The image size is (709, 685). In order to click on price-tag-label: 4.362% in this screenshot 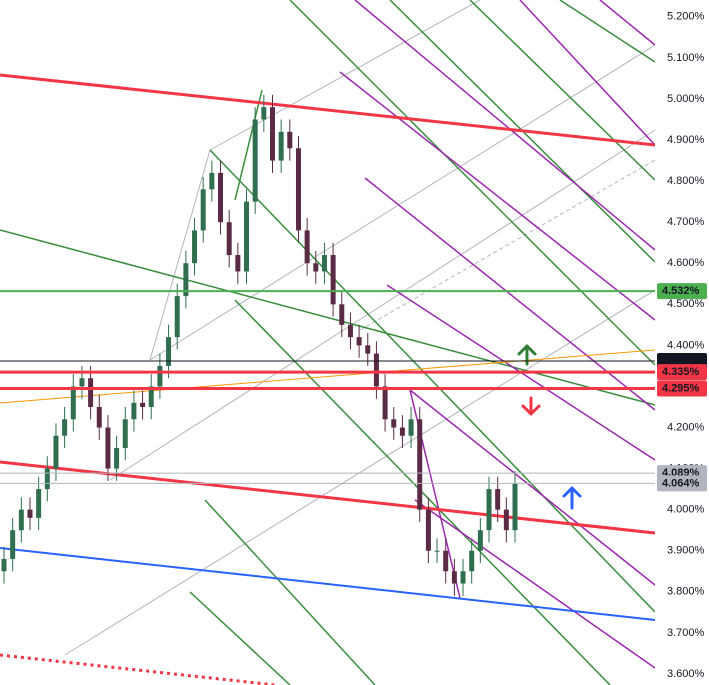, I will do `click(681, 361)`.